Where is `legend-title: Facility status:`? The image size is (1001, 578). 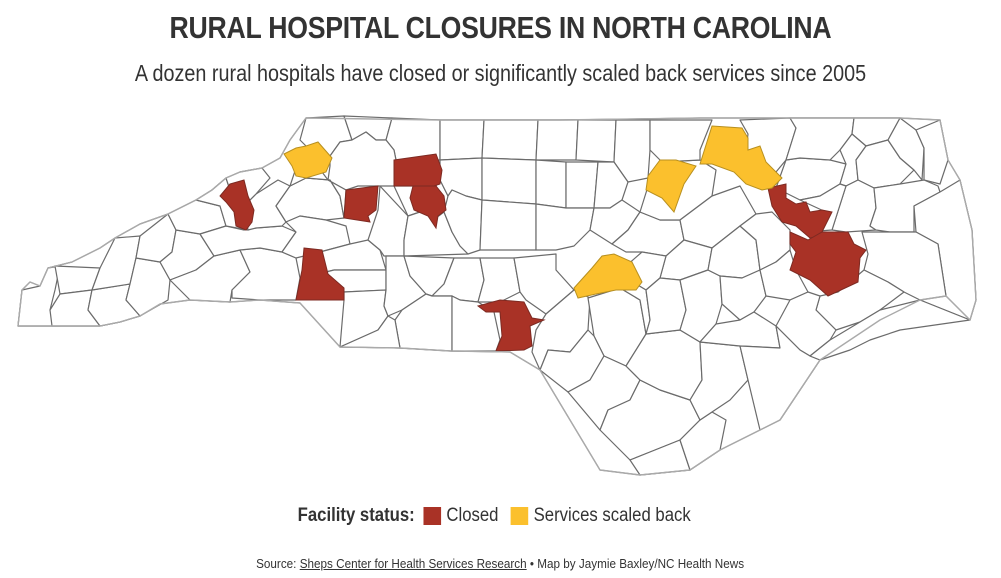 legend-title: Facility status: is located at coordinates (356, 515).